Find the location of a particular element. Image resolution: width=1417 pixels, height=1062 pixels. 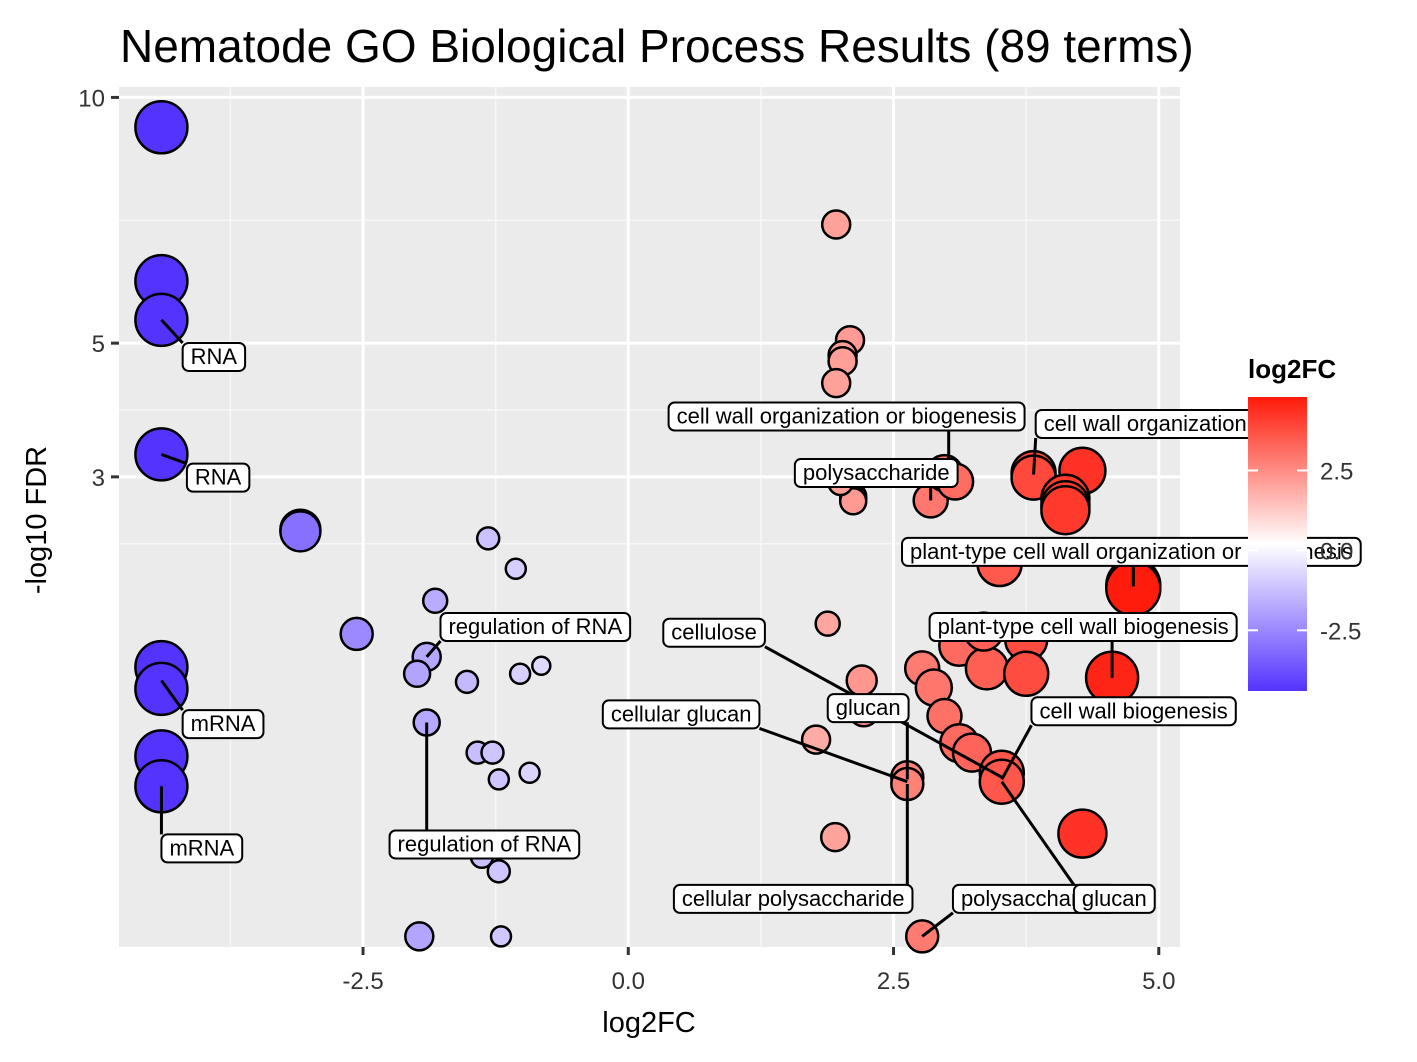

annotation-label: cell wall biogenesis is located at coordinates (1133, 710).